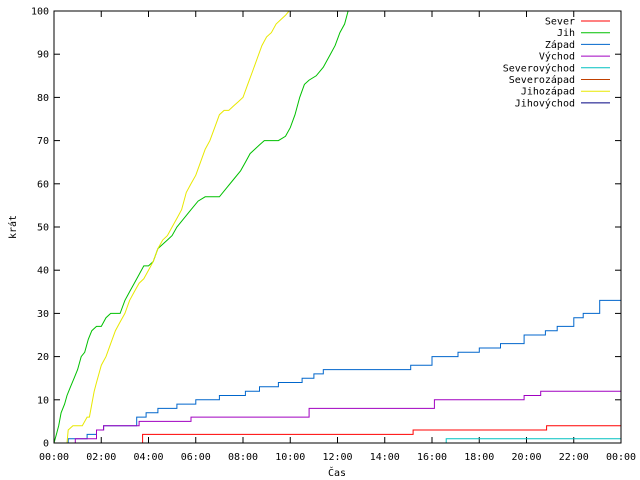 Image resolution: width=640 pixels, height=480 pixels. I want to click on x-axis-label: Čas, so click(337, 472).